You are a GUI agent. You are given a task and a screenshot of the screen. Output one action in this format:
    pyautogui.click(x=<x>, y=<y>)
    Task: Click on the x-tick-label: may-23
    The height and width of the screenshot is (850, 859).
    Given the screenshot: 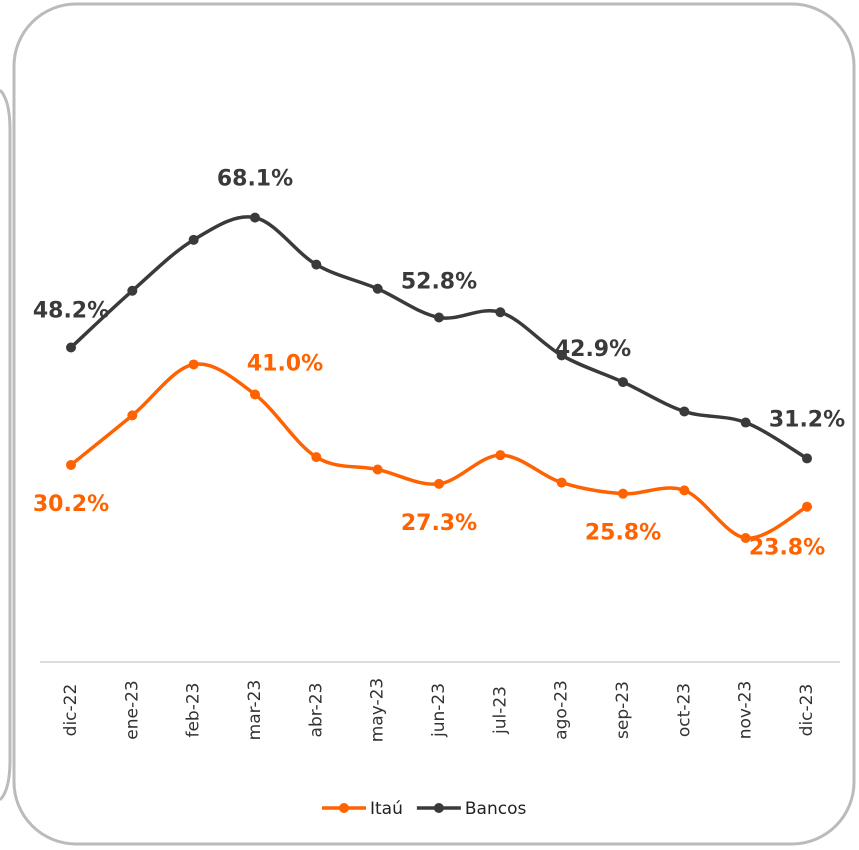 What is the action you would take?
    pyautogui.click(x=378, y=710)
    